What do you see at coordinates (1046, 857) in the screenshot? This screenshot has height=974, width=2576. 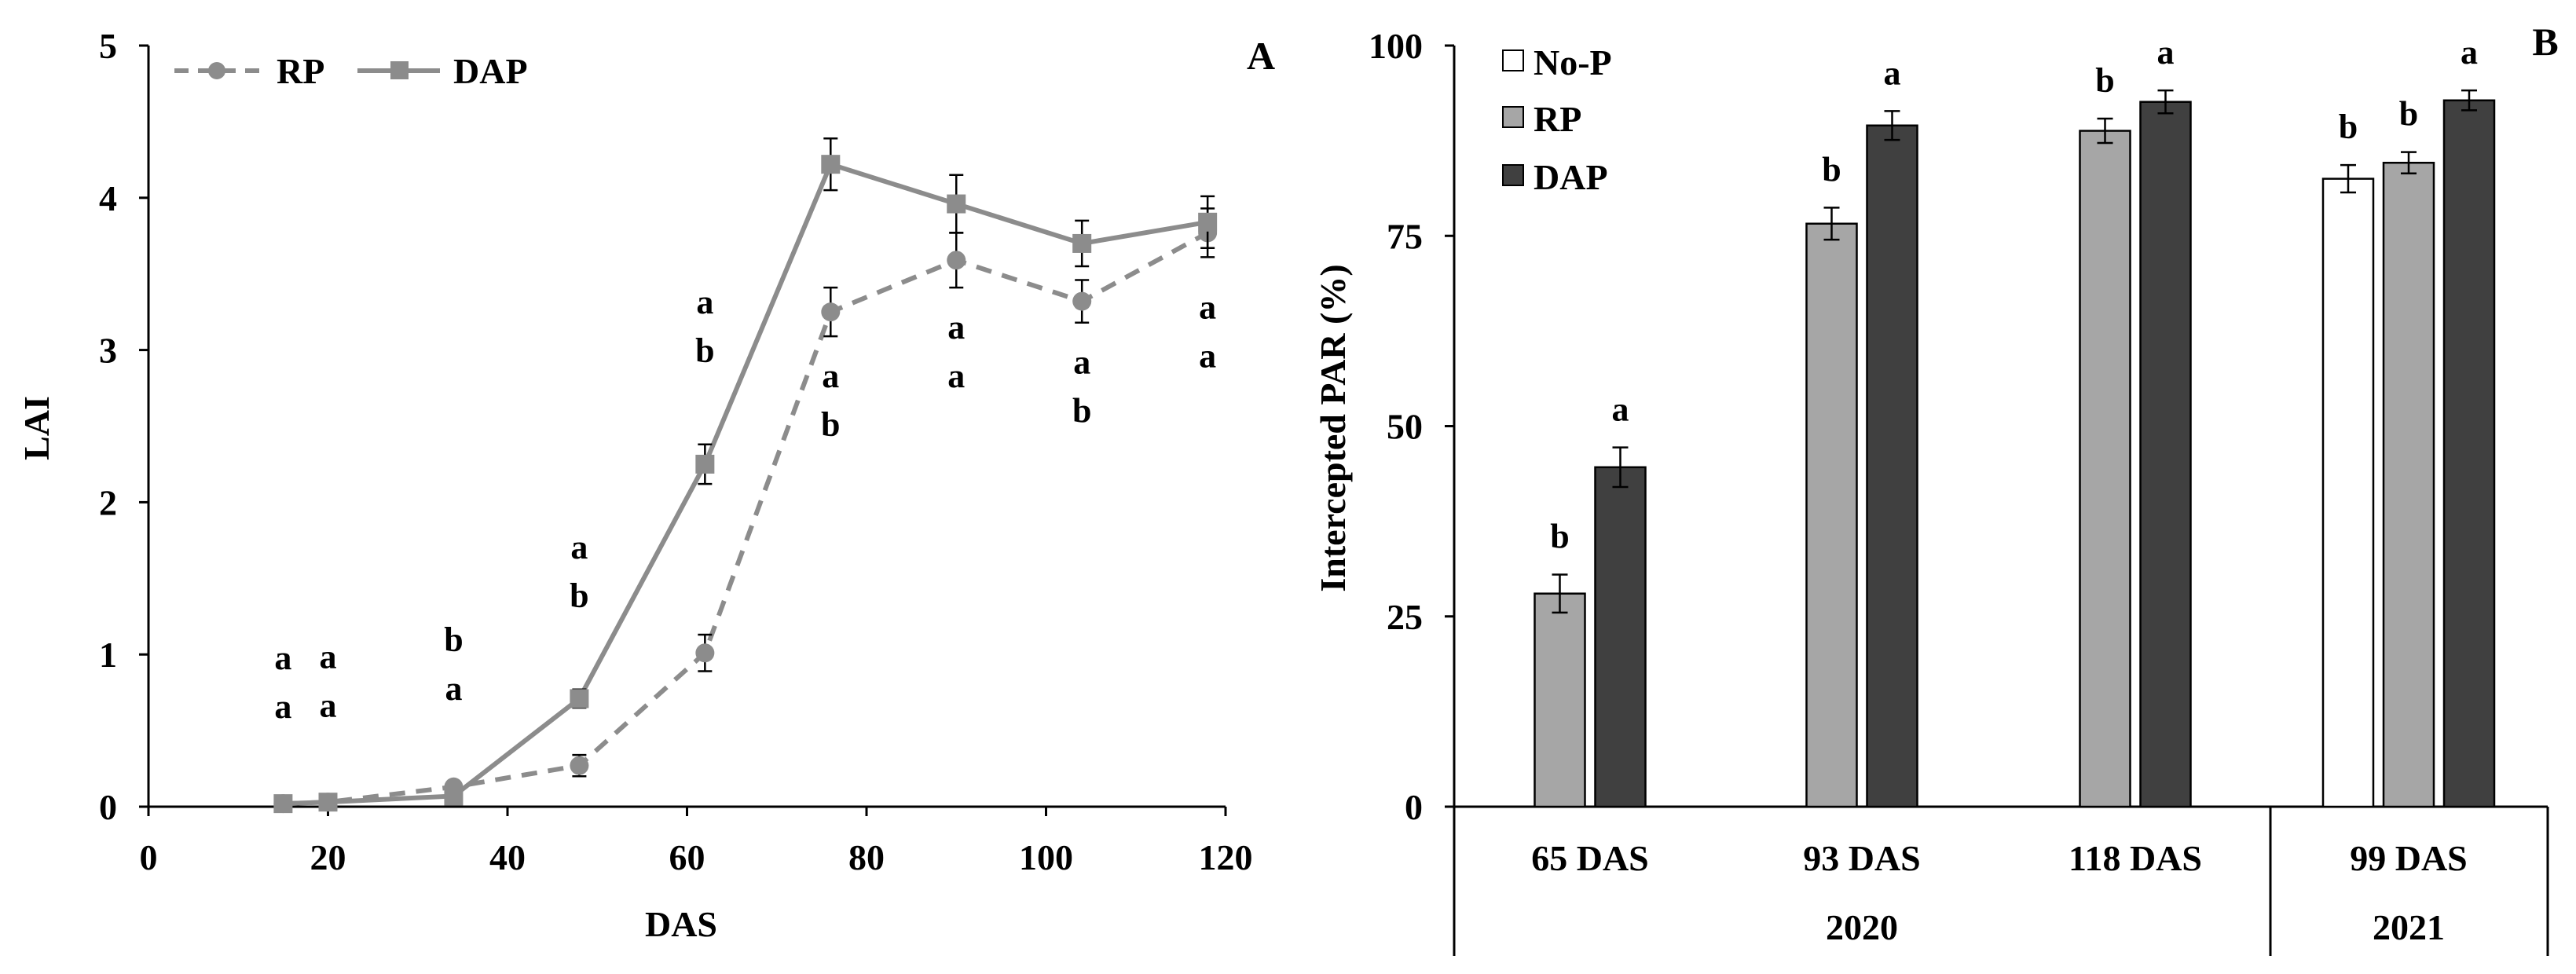 I see `x-tick-label: 100` at bounding box center [1046, 857].